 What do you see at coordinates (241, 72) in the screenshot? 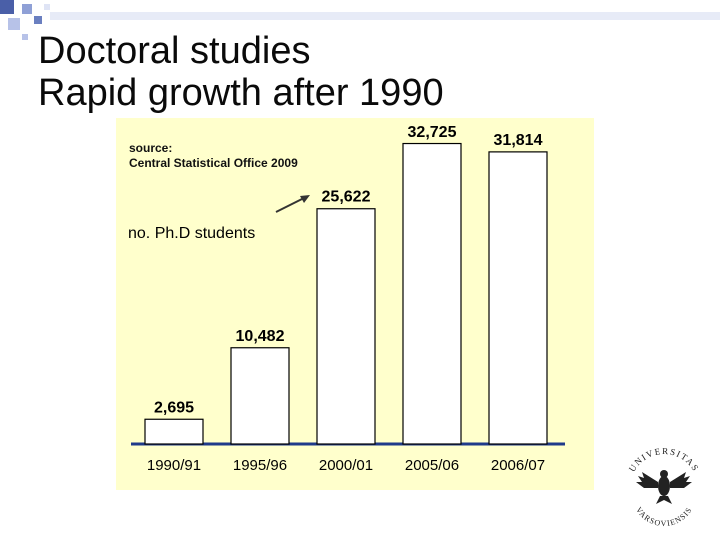
I see `page-title: Doctoral studies Rapid growth after 1990` at bounding box center [241, 72].